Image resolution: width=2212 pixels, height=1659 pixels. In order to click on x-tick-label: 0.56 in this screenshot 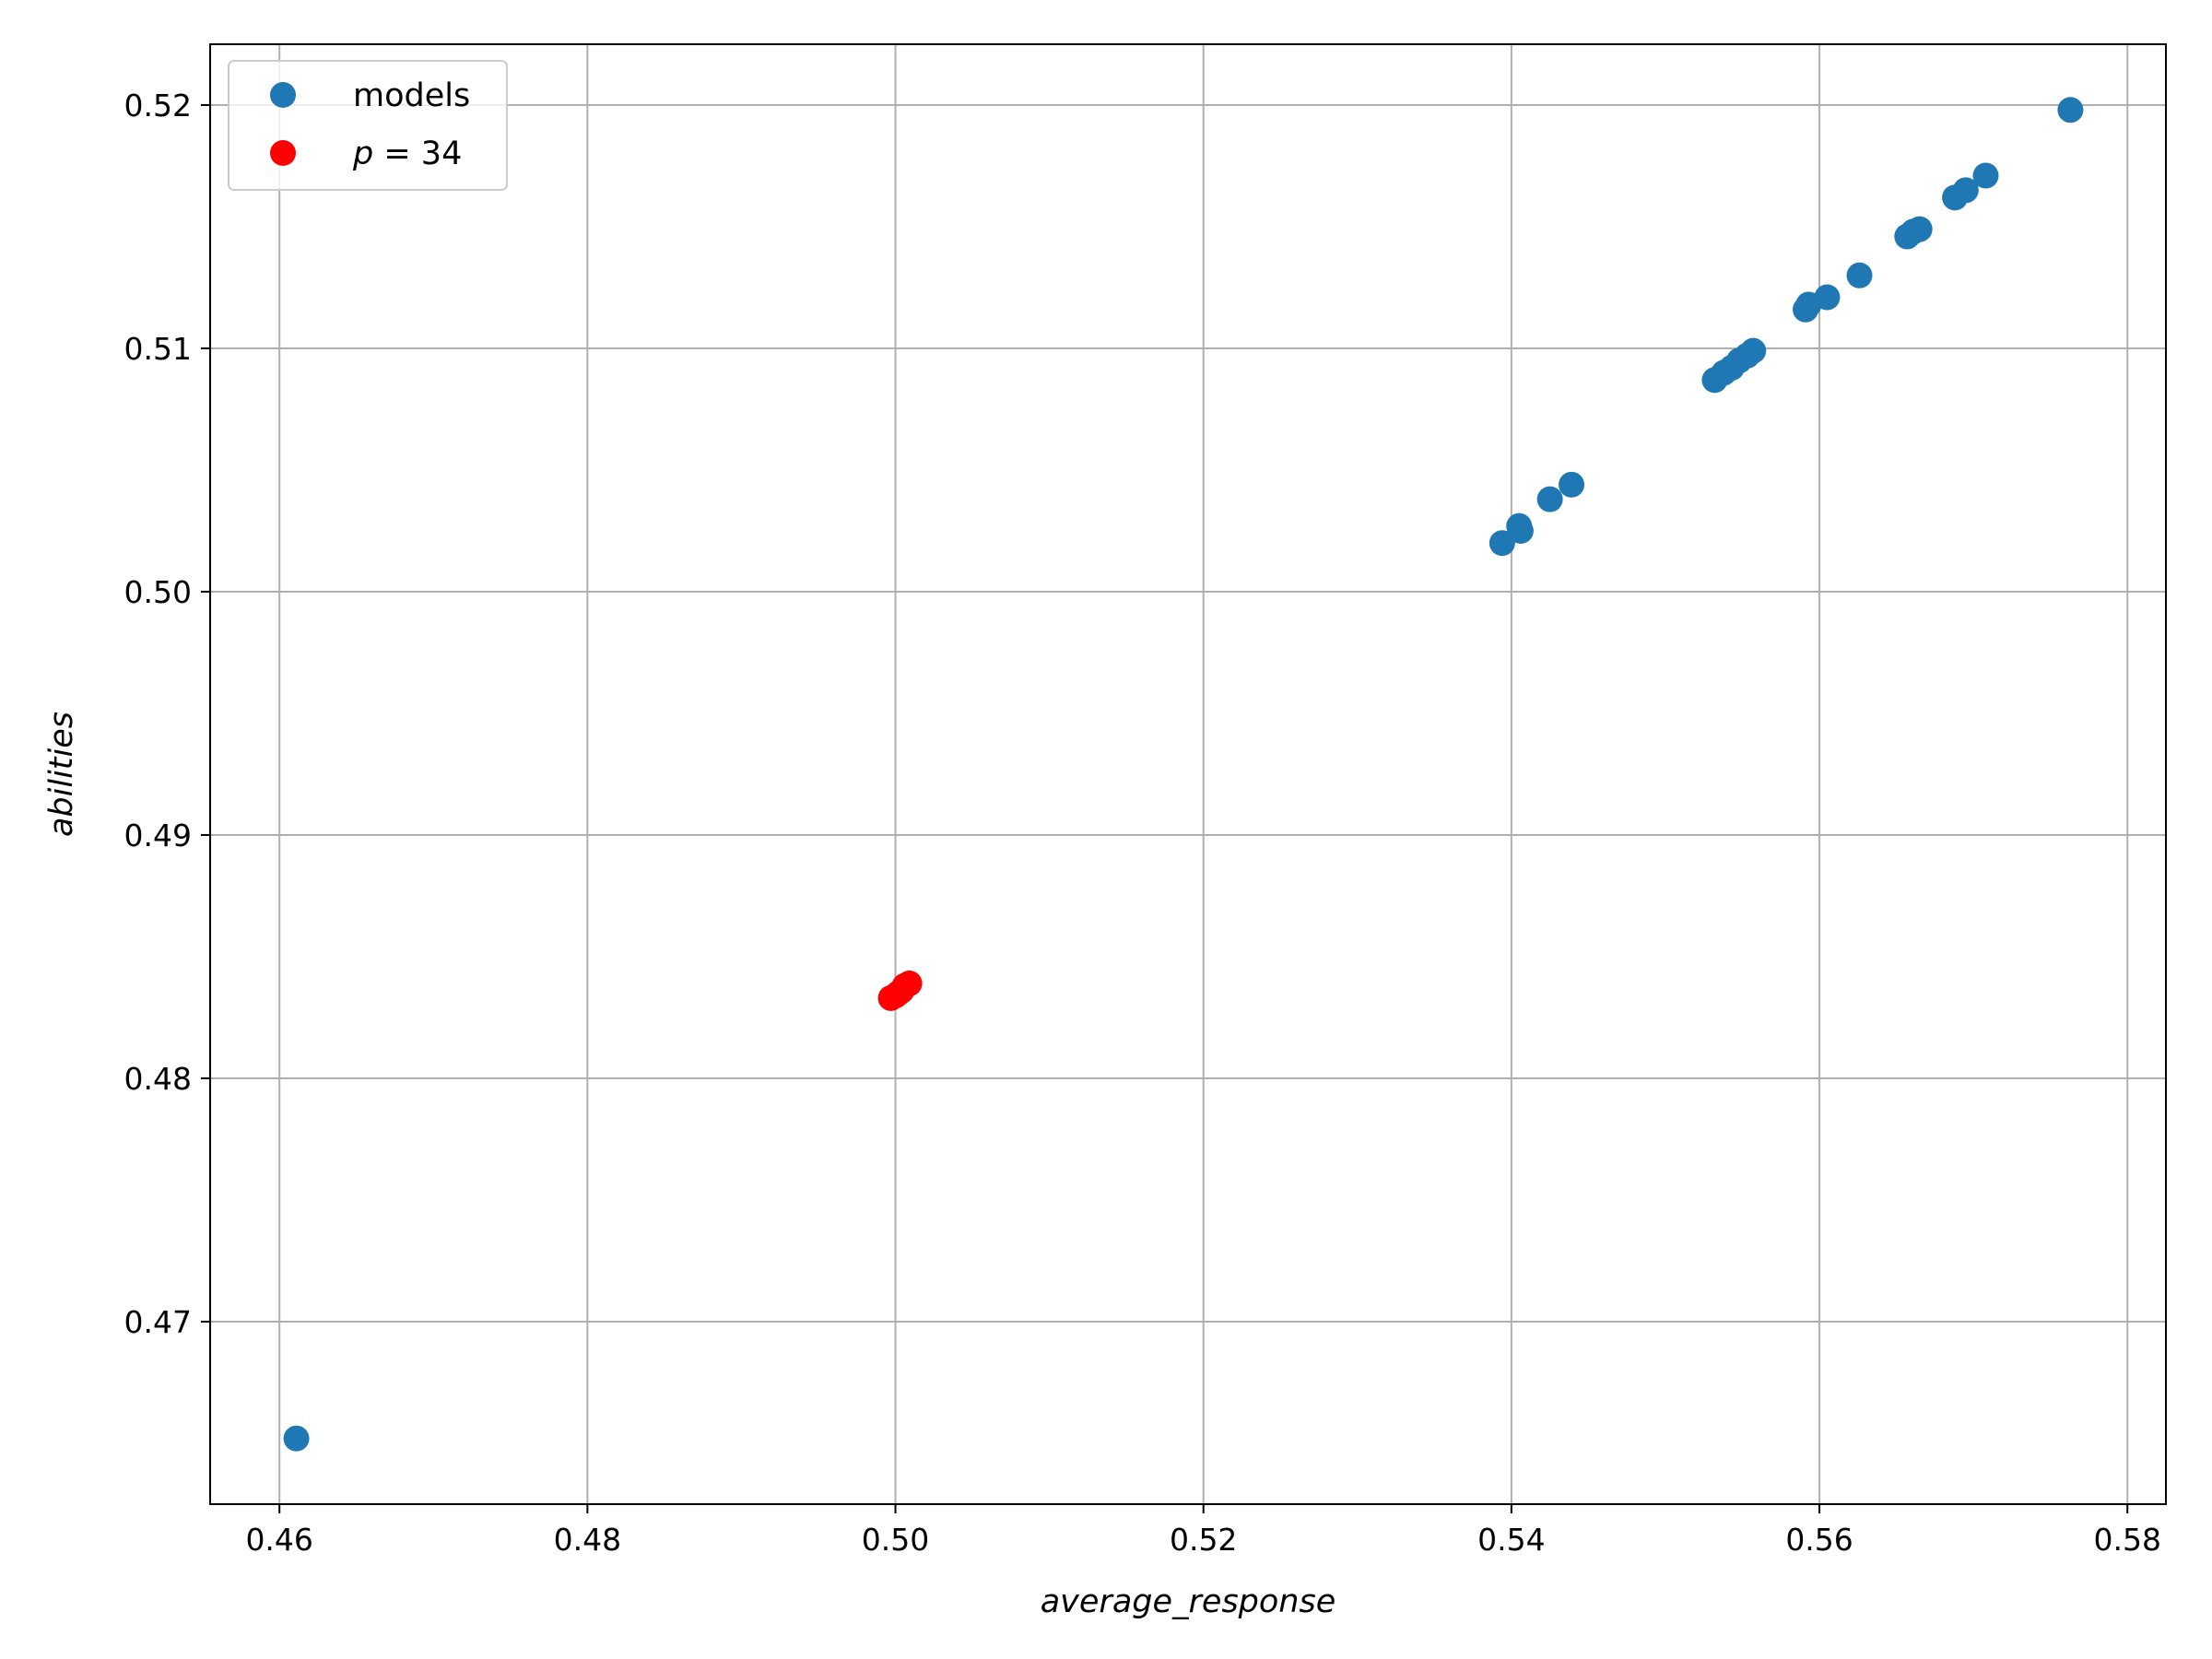, I will do `click(1819, 1540)`.